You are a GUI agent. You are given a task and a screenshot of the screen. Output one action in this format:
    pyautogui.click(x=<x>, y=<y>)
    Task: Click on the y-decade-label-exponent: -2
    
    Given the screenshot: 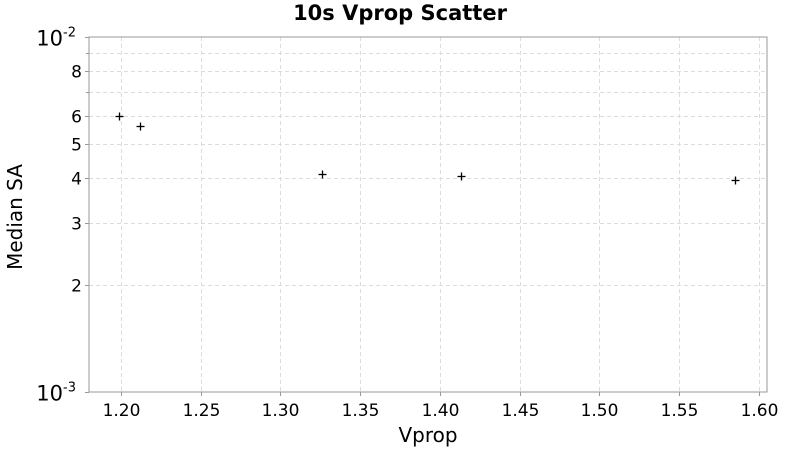 What is the action you would take?
    pyautogui.click(x=69, y=33)
    